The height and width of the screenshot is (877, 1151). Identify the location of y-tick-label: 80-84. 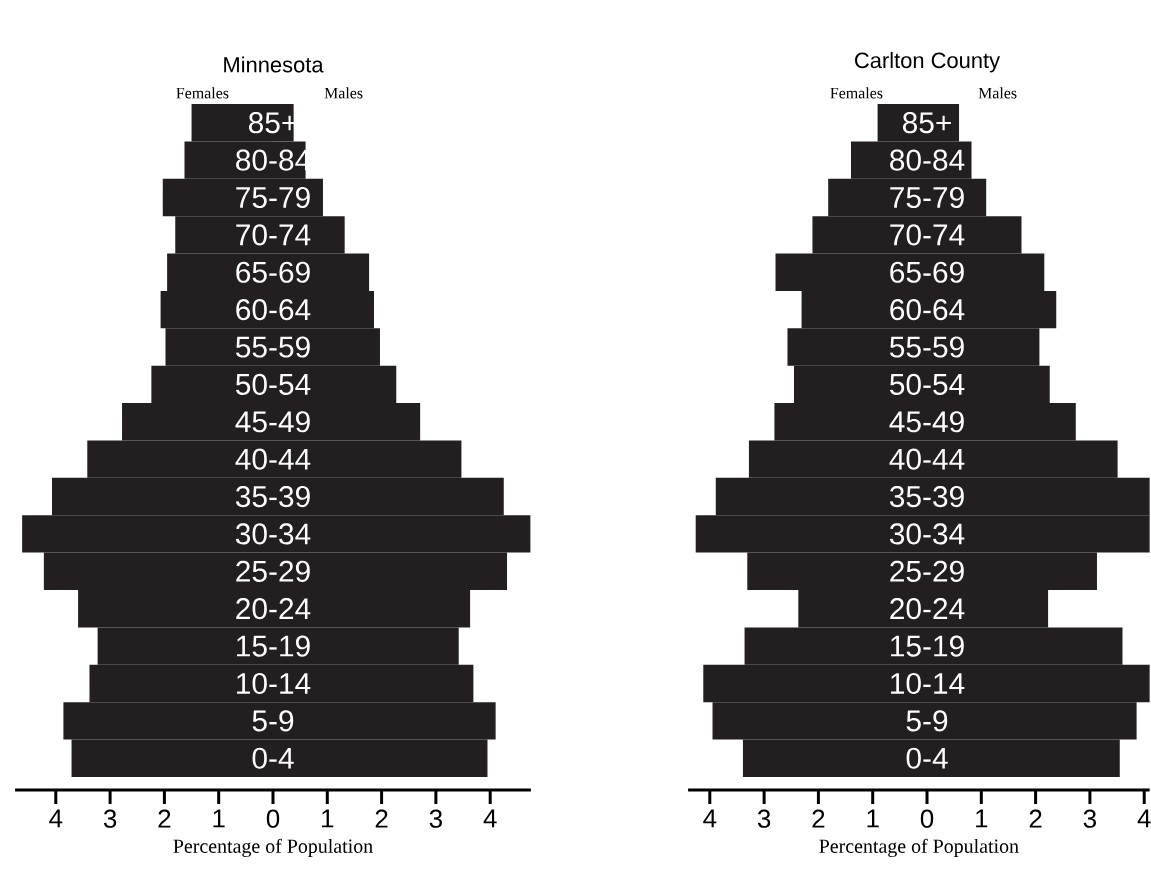
(927, 160).